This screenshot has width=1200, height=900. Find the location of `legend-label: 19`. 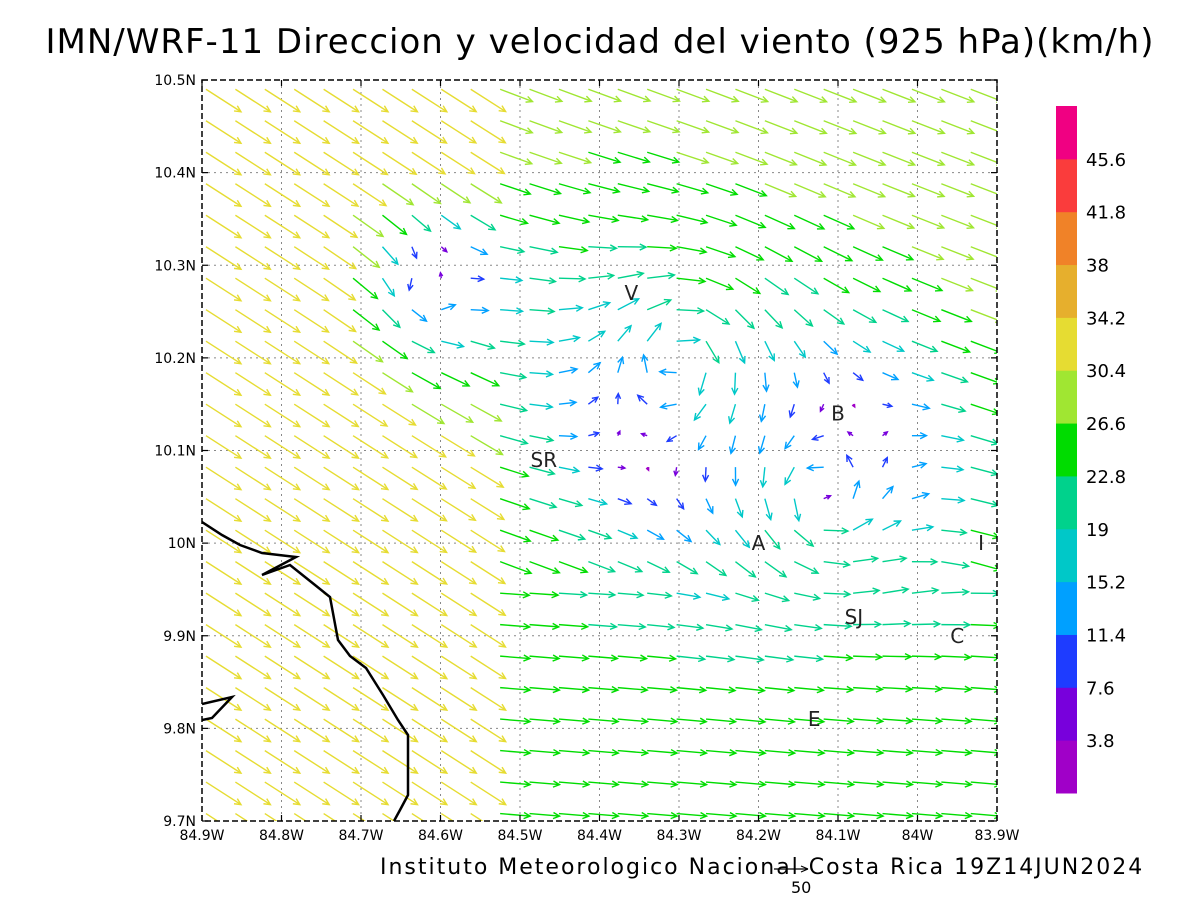

legend-label: 19 is located at coordinates (1097, 530).